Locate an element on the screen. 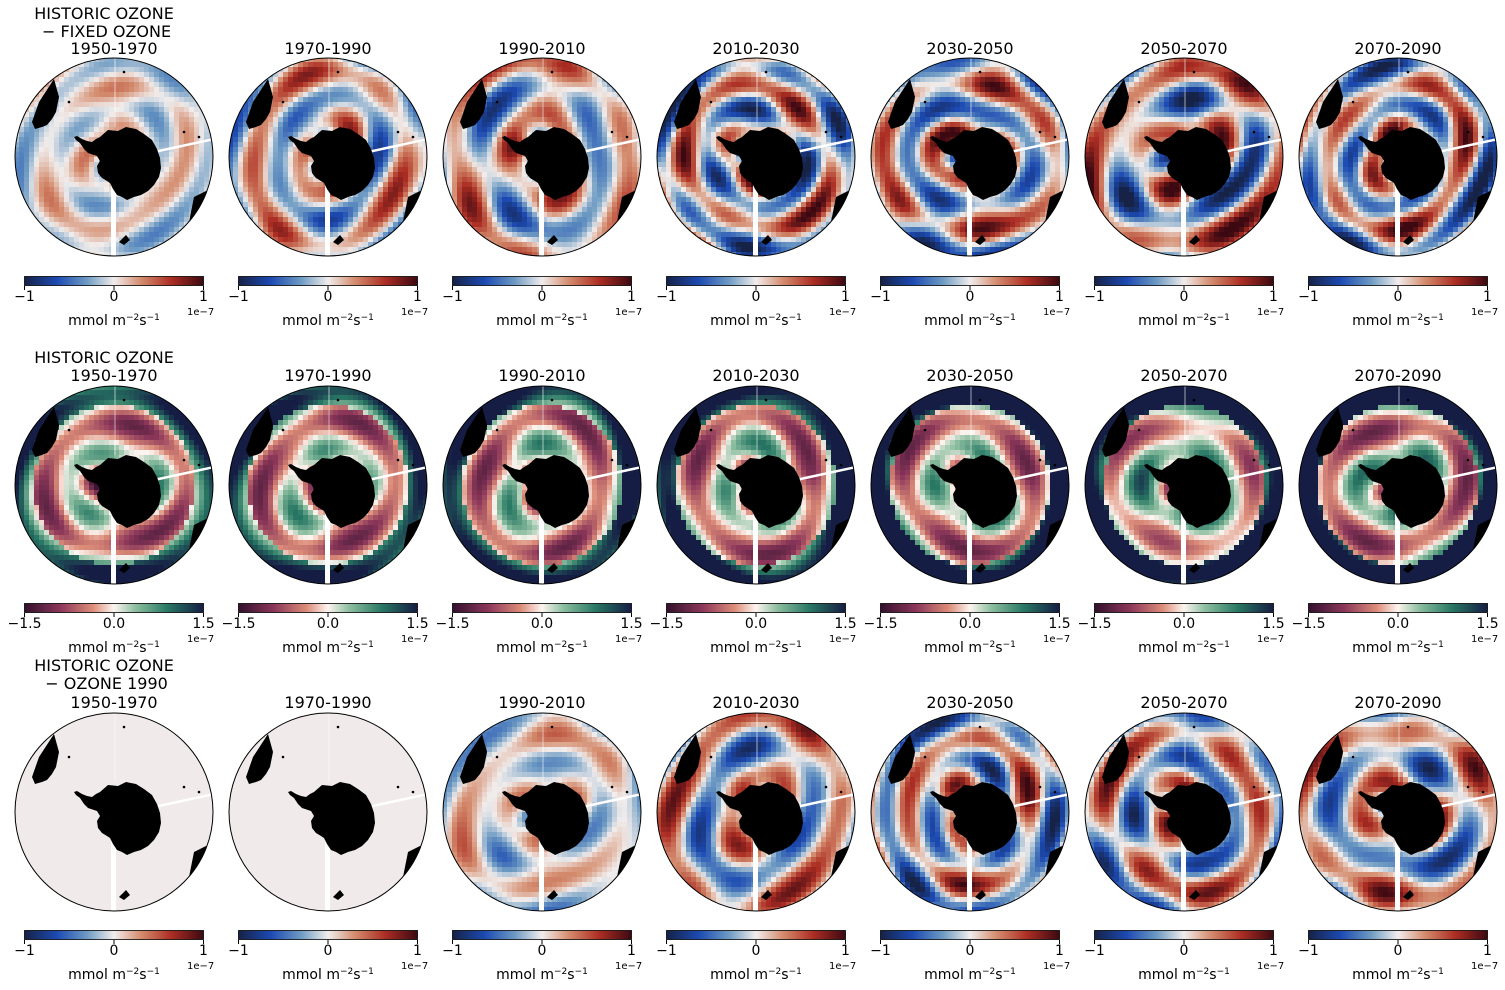 Image resolution: width=1505 pixels, height=990 pixels. map-panel: 2050-2070 −1 0 1 mmol m−2s−1 1e−7 is located at coordinates (1184, 495).